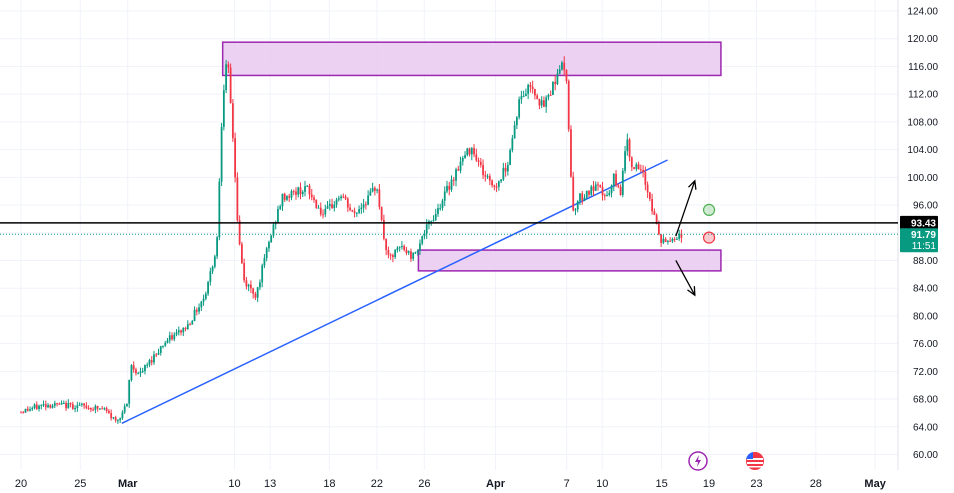  Describe the element at coordinates (496, 484) in the screenshot. I see `x-tick-label: Apr` at that location.